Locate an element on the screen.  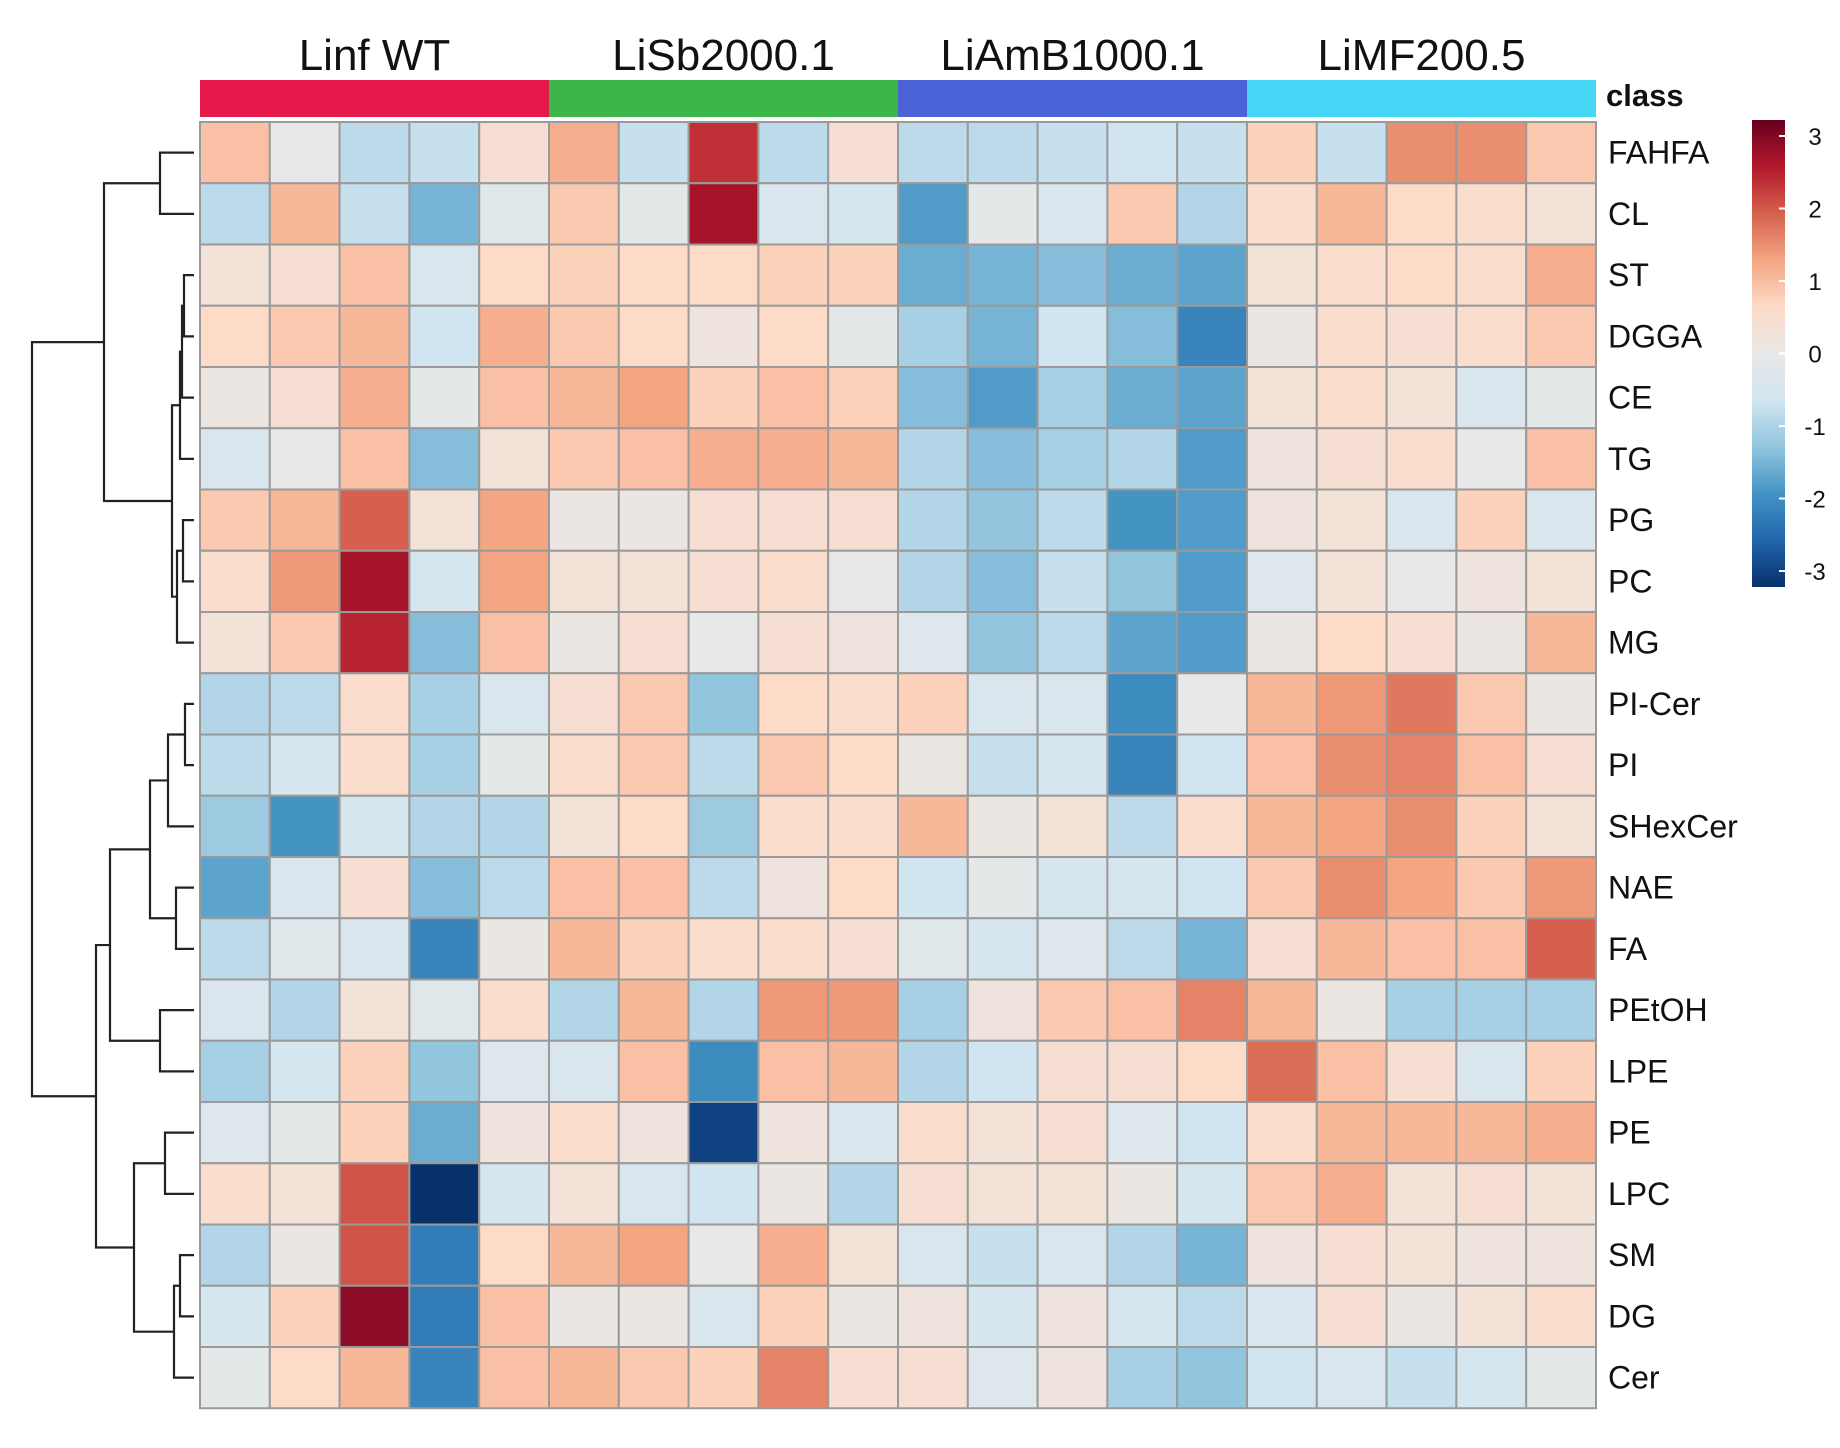
group-label: LiMF200.5 is located at coordinates (1422, 55).